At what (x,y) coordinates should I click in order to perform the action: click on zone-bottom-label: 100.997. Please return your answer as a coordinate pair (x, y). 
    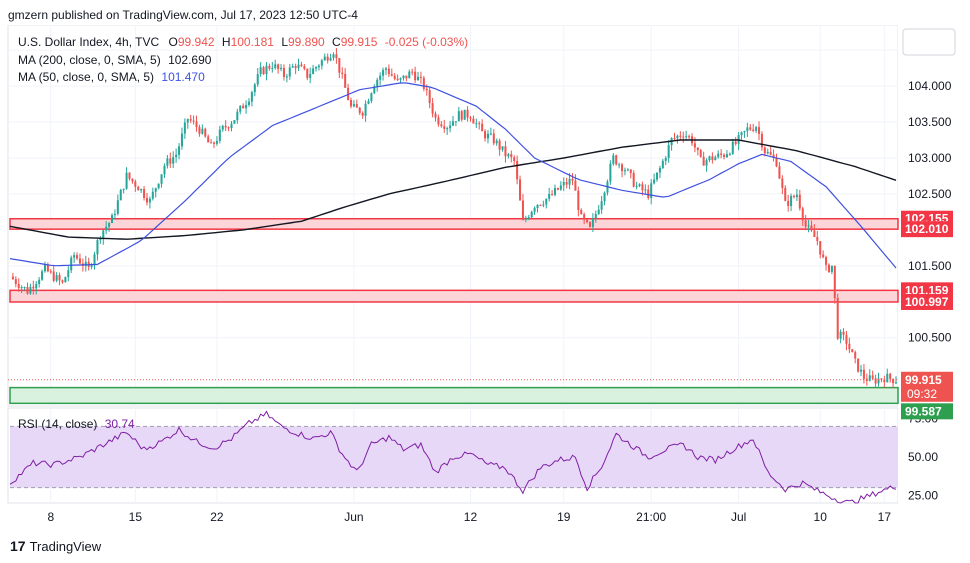
    Looking at the image, I should click on (927, 302).